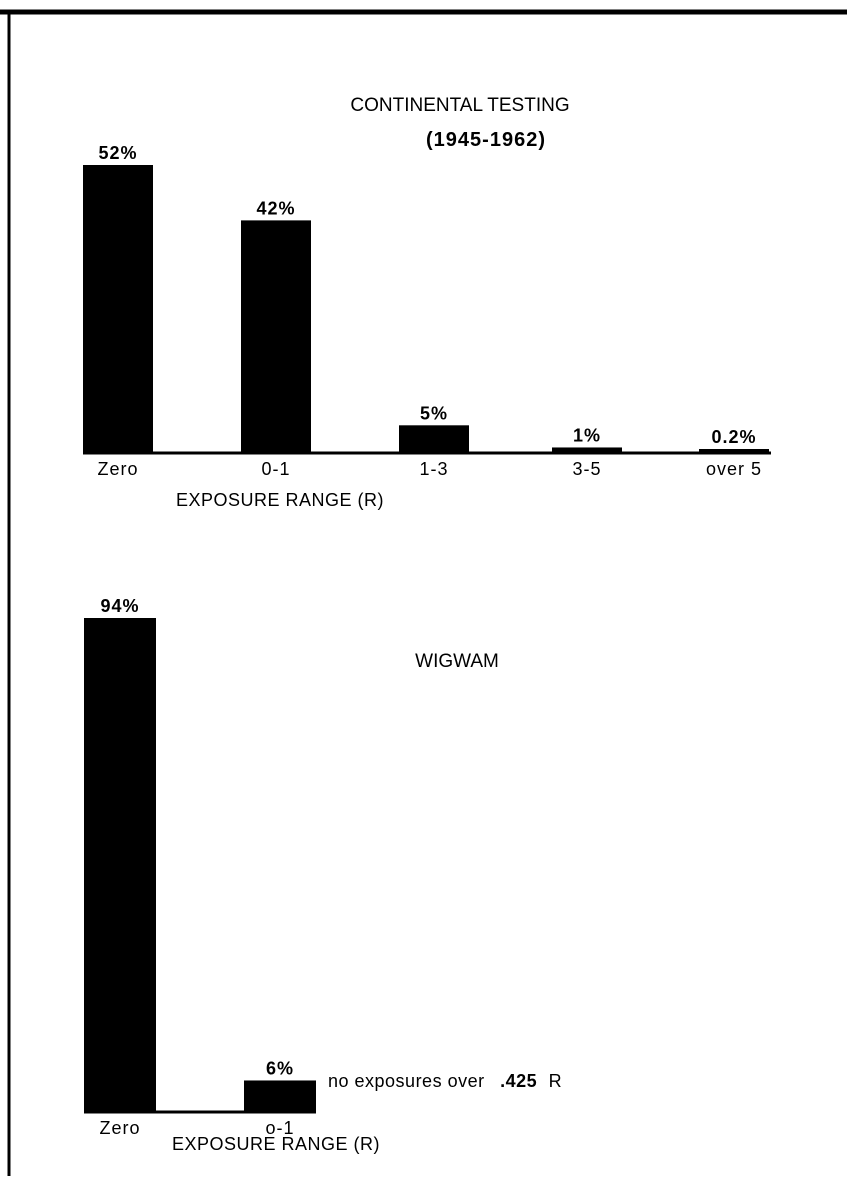 The image size is (847, 1181). I want to click on chart1-xlabel: EXPOSURE RANGE (R), so click(280, 500).